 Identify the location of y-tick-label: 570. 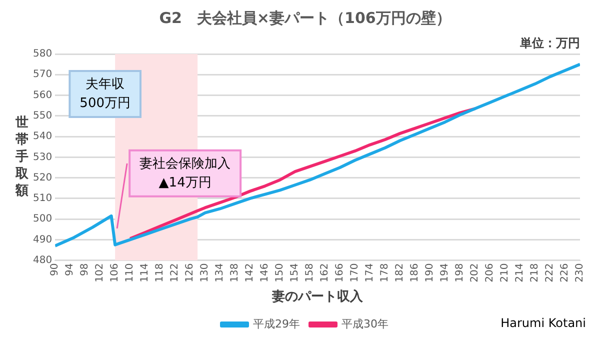
(42, 74).